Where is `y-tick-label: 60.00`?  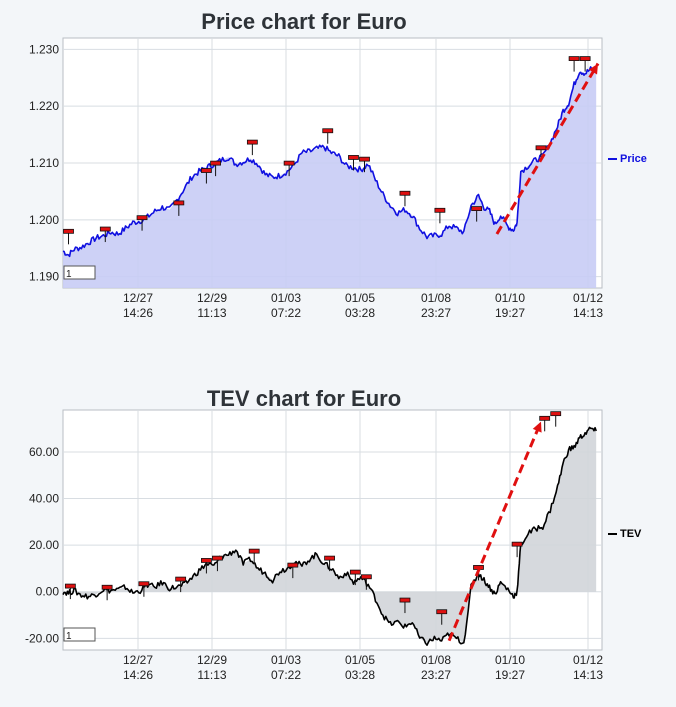 y-tick-label: 60.00 is located at coordinates (44, 452).